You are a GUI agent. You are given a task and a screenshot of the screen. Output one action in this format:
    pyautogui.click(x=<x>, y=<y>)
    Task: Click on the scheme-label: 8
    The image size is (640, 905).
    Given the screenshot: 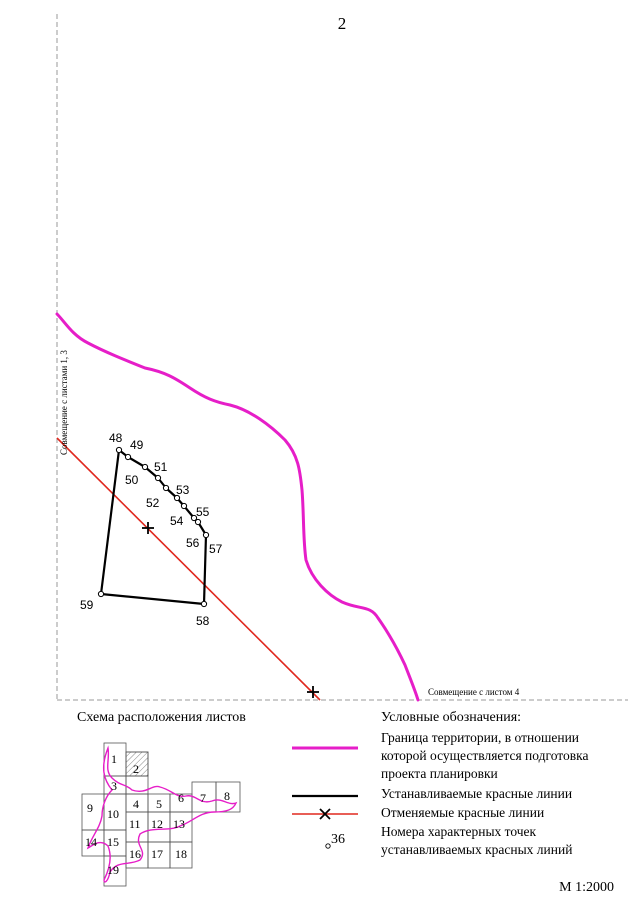 What is the action you would take?
    pyautogui.click(x=227, y=796)
    